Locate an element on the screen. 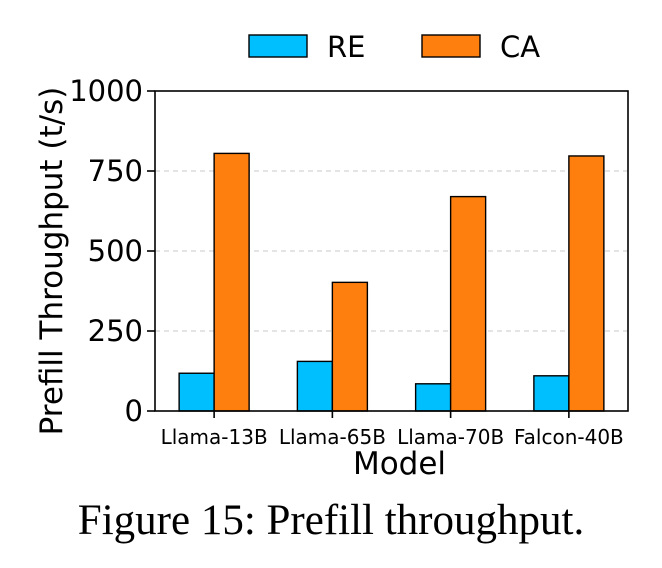 The height and width of the screenshot is (568, 662). x-axis-ticks: Llama-13B Llama-65B Llama-70B Falcon-40B is located at coordinates (392, 430).